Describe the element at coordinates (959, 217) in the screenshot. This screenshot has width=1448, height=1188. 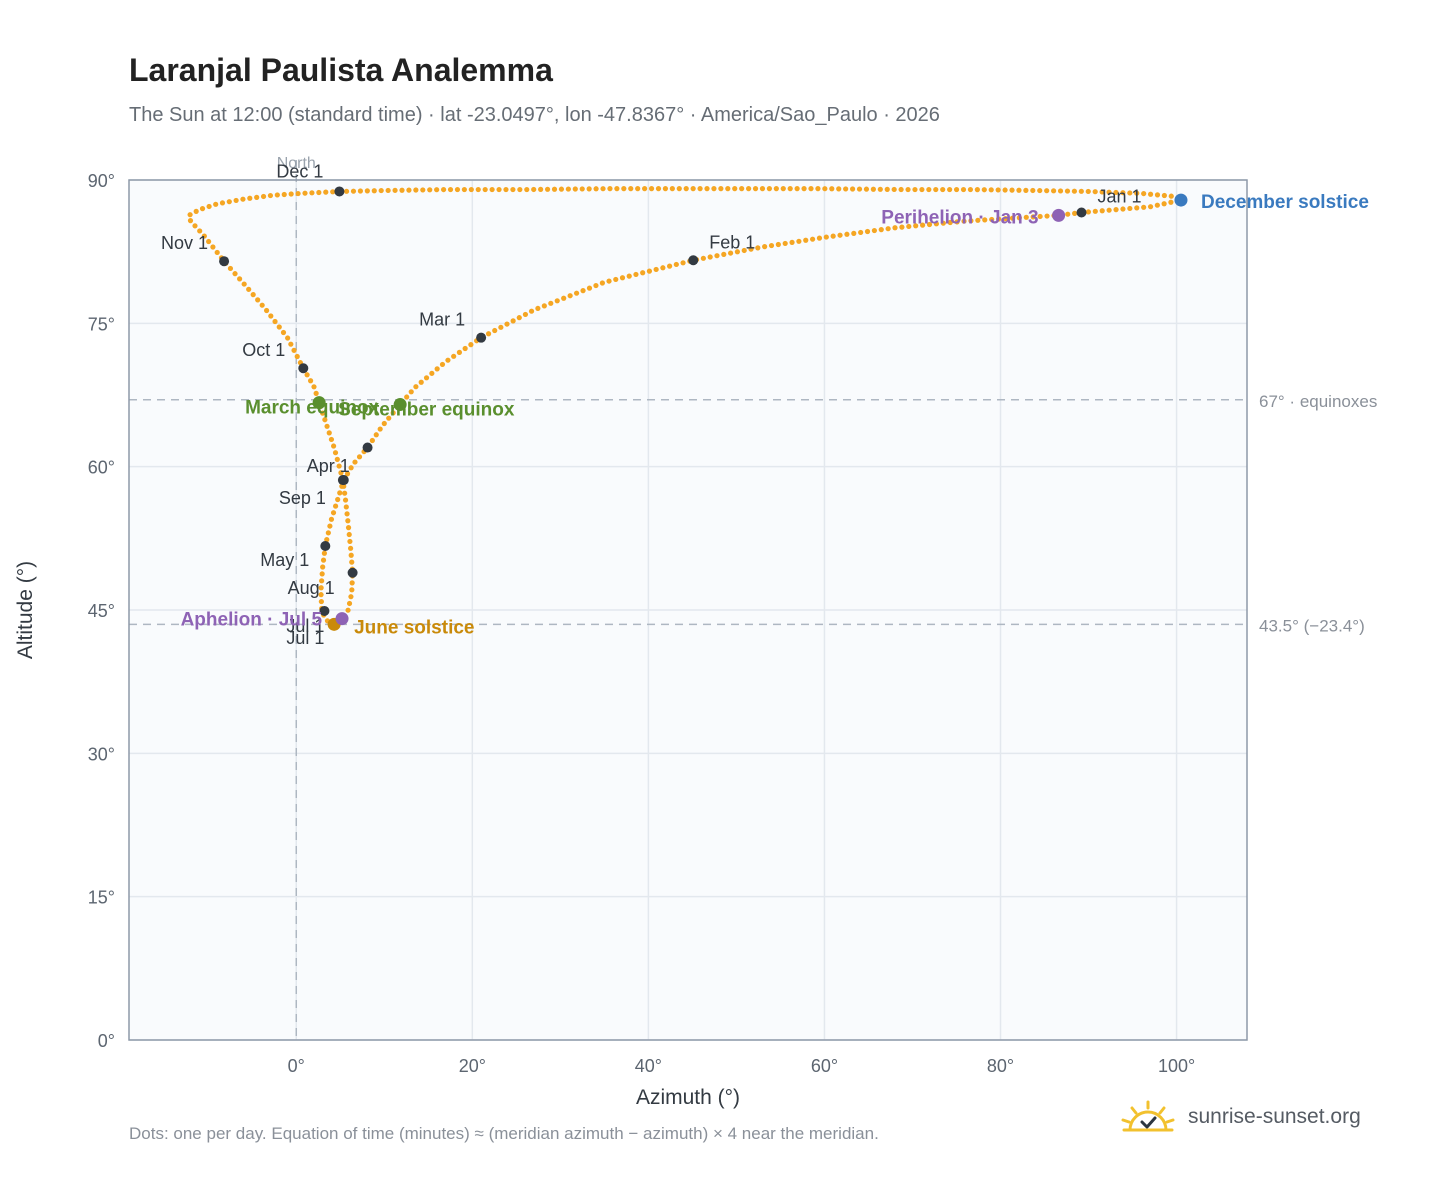
I see `event-label: Perihelion · Jan 3` at that location.